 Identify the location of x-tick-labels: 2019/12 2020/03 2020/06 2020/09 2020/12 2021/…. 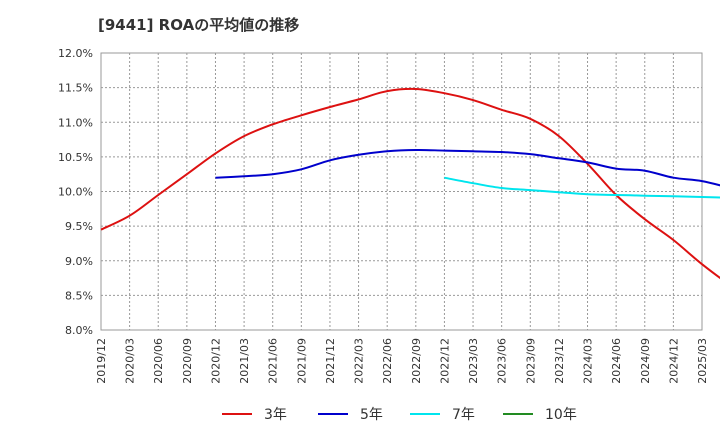
(402, 361).